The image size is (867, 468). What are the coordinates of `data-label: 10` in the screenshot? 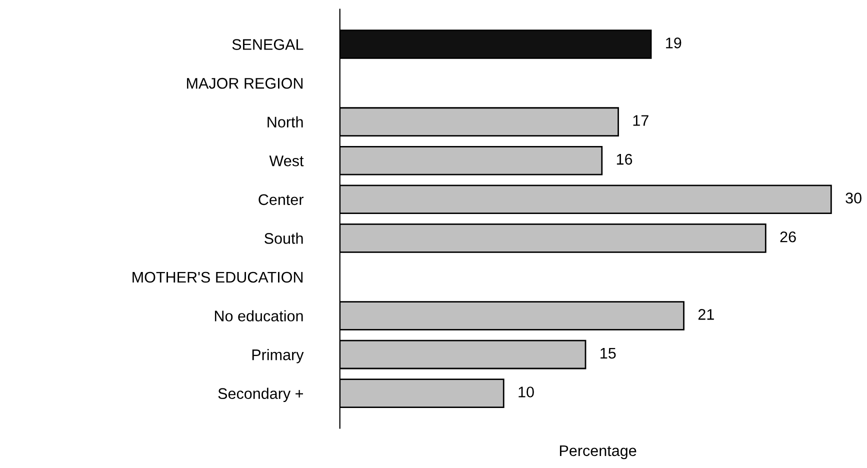 It's located at (526, 392).